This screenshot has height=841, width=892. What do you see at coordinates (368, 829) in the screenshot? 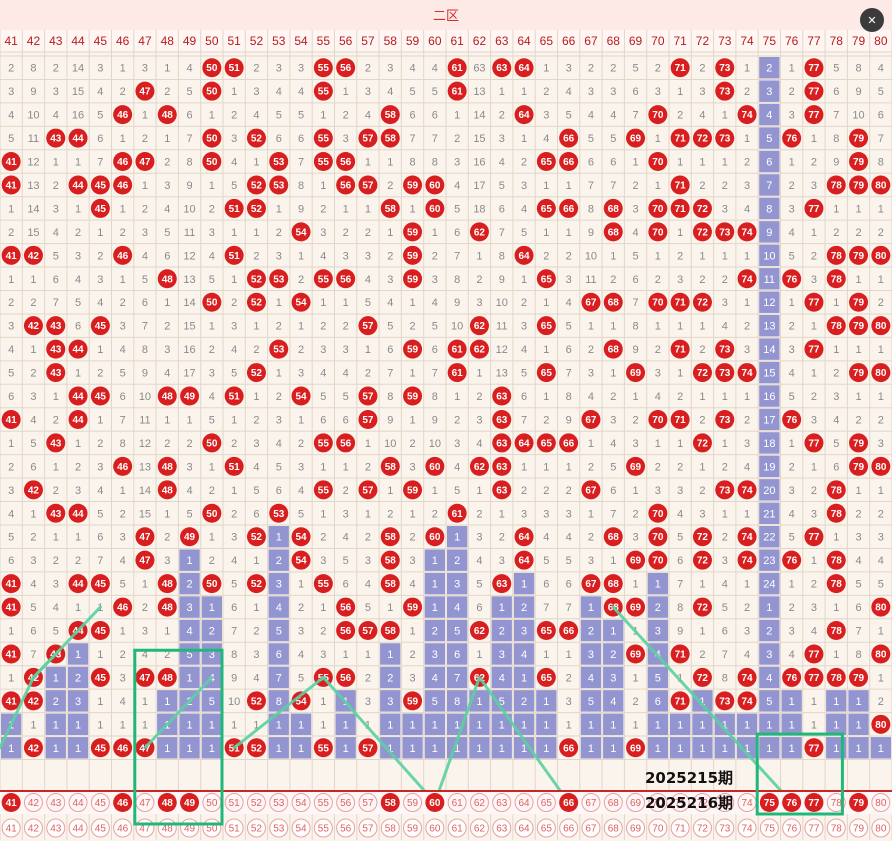
I see `footer-ring-number: 57` at bounding box center [368, 829].